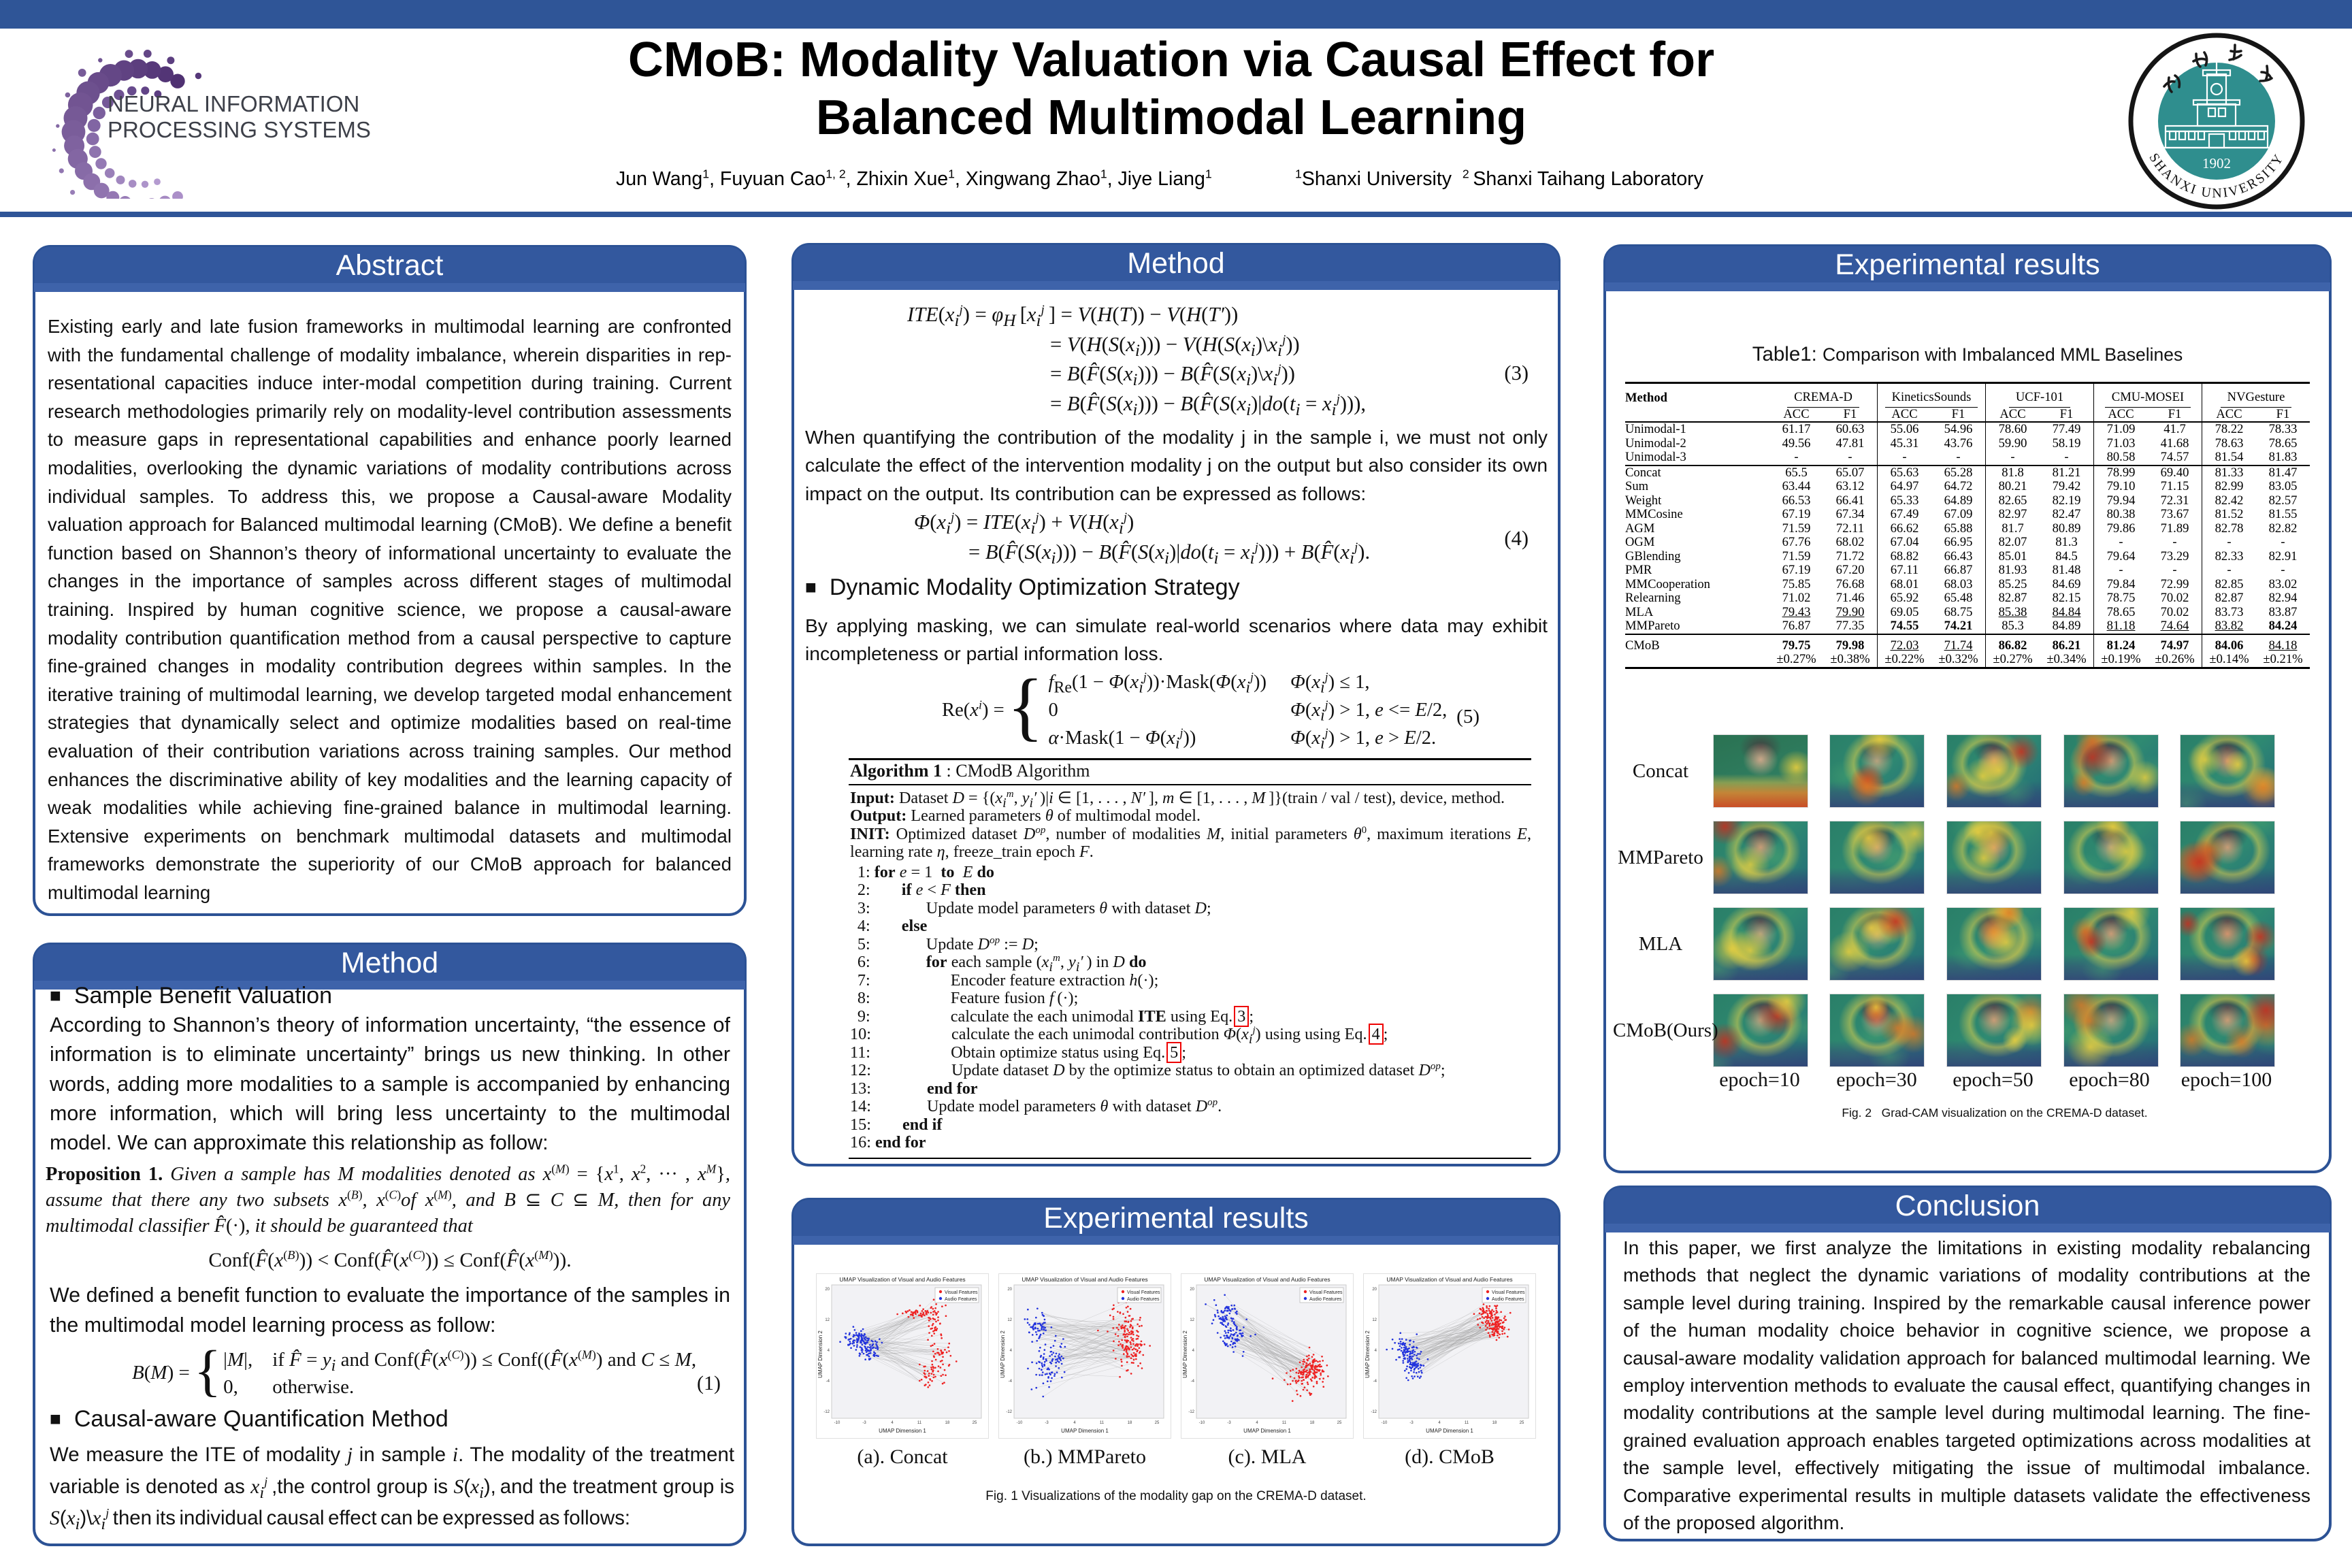  What do you see at coordinates (240, 130) in the screenshot?
I see `svg-text: PROCESSING SYSTEMS` at bounding box center [240, 130].